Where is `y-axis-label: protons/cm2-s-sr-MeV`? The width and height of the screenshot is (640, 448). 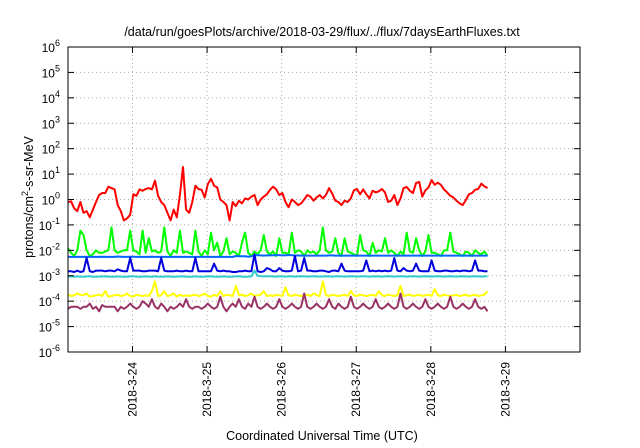
y-axis-label: protons/cm2-s-sr-MeV is located at coordinates (28, 196).